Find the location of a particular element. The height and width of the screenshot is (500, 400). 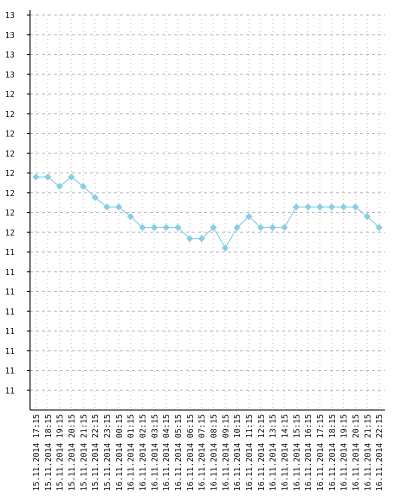

x-tick-label: 16.11.2014 07:15 is located at coordinates (202, 452).